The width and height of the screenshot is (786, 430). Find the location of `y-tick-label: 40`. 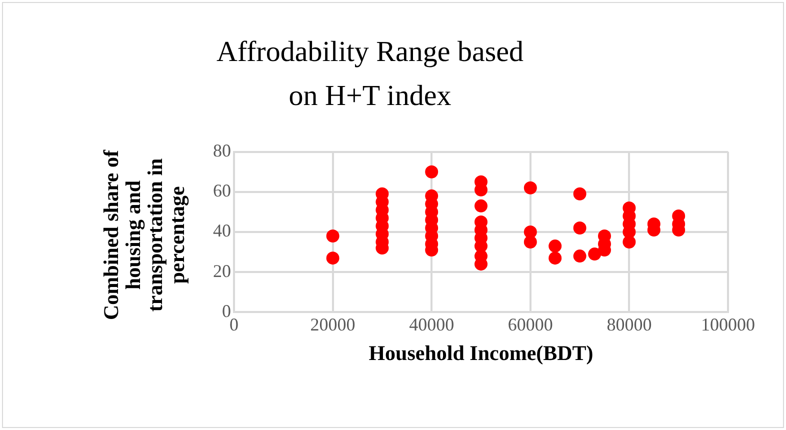

y-tick-label: 40 is located at coordinates (222, 230).